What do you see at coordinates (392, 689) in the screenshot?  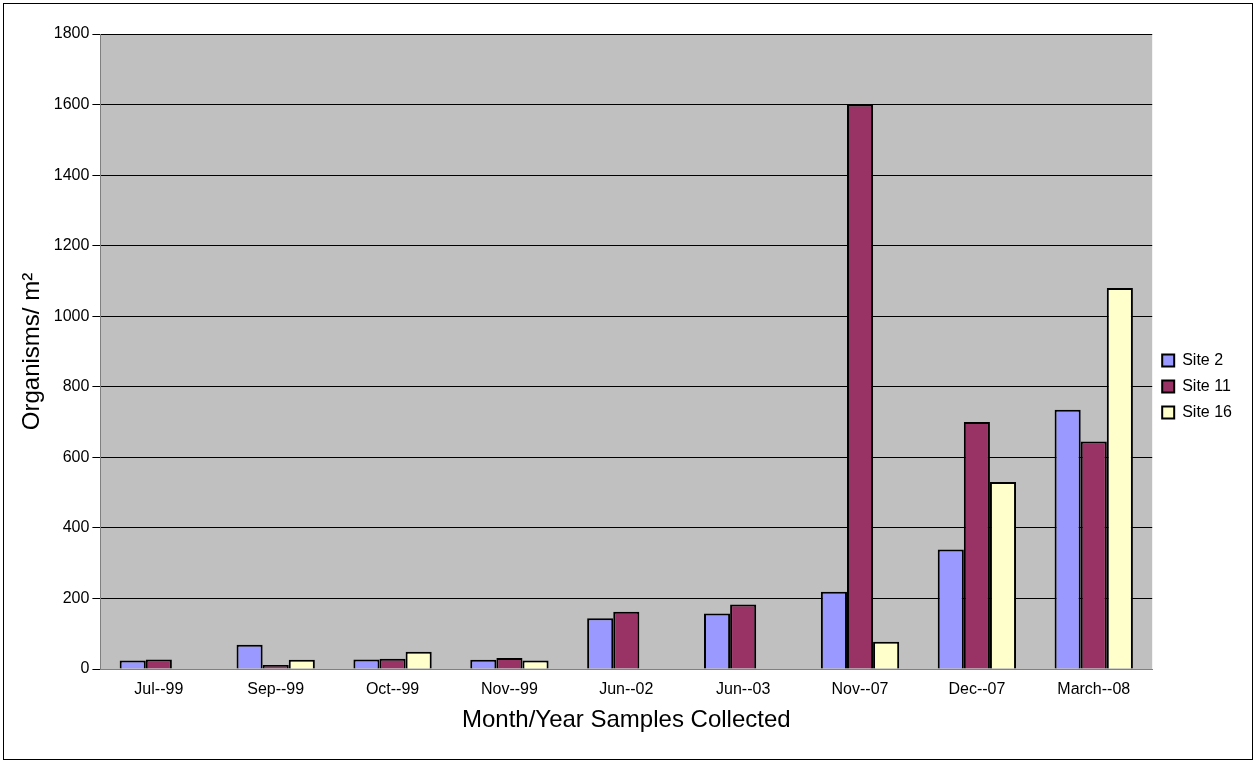 I see `x-tick-label: Oct--99` at bounding box center [392, 689].